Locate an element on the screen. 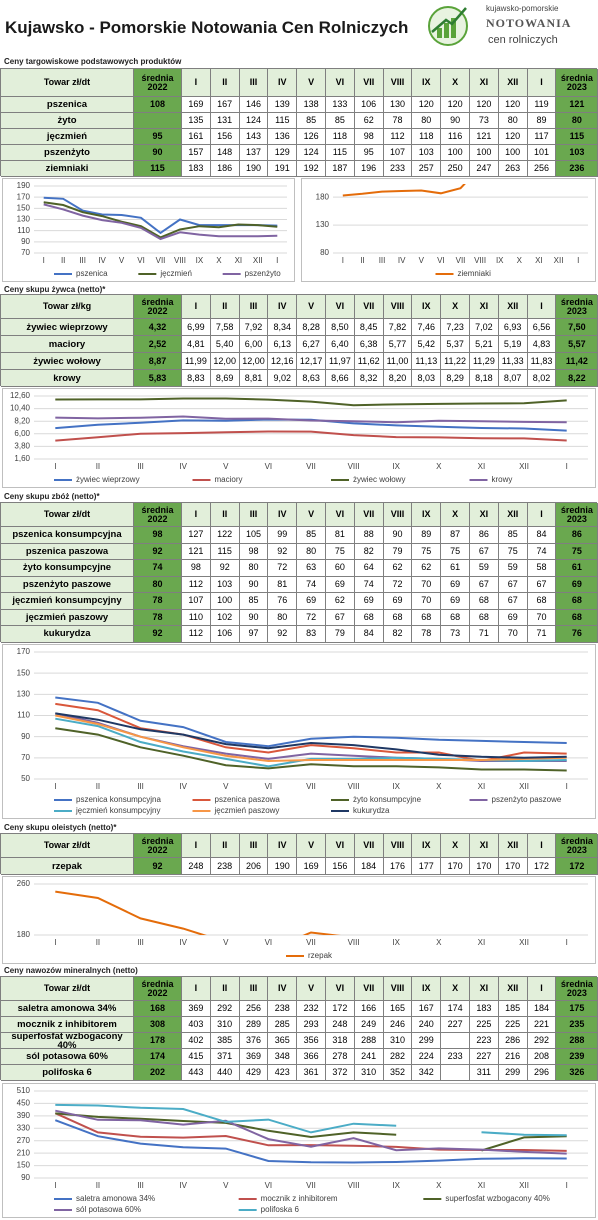  x-tick-label: XI is located at coordinates (239, 260).